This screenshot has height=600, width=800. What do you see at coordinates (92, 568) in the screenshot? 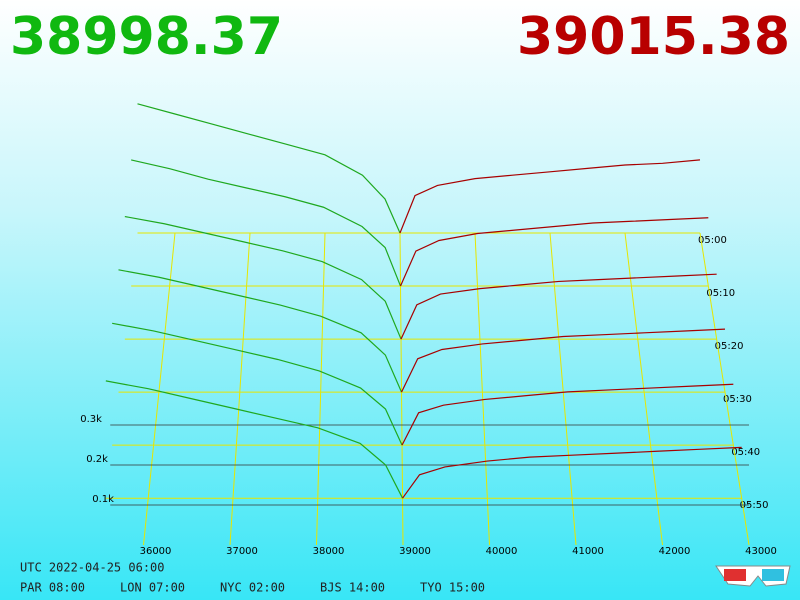
I see `utc-time: UTC 2022-04-25 06:00` at bounding box center [92, 568].